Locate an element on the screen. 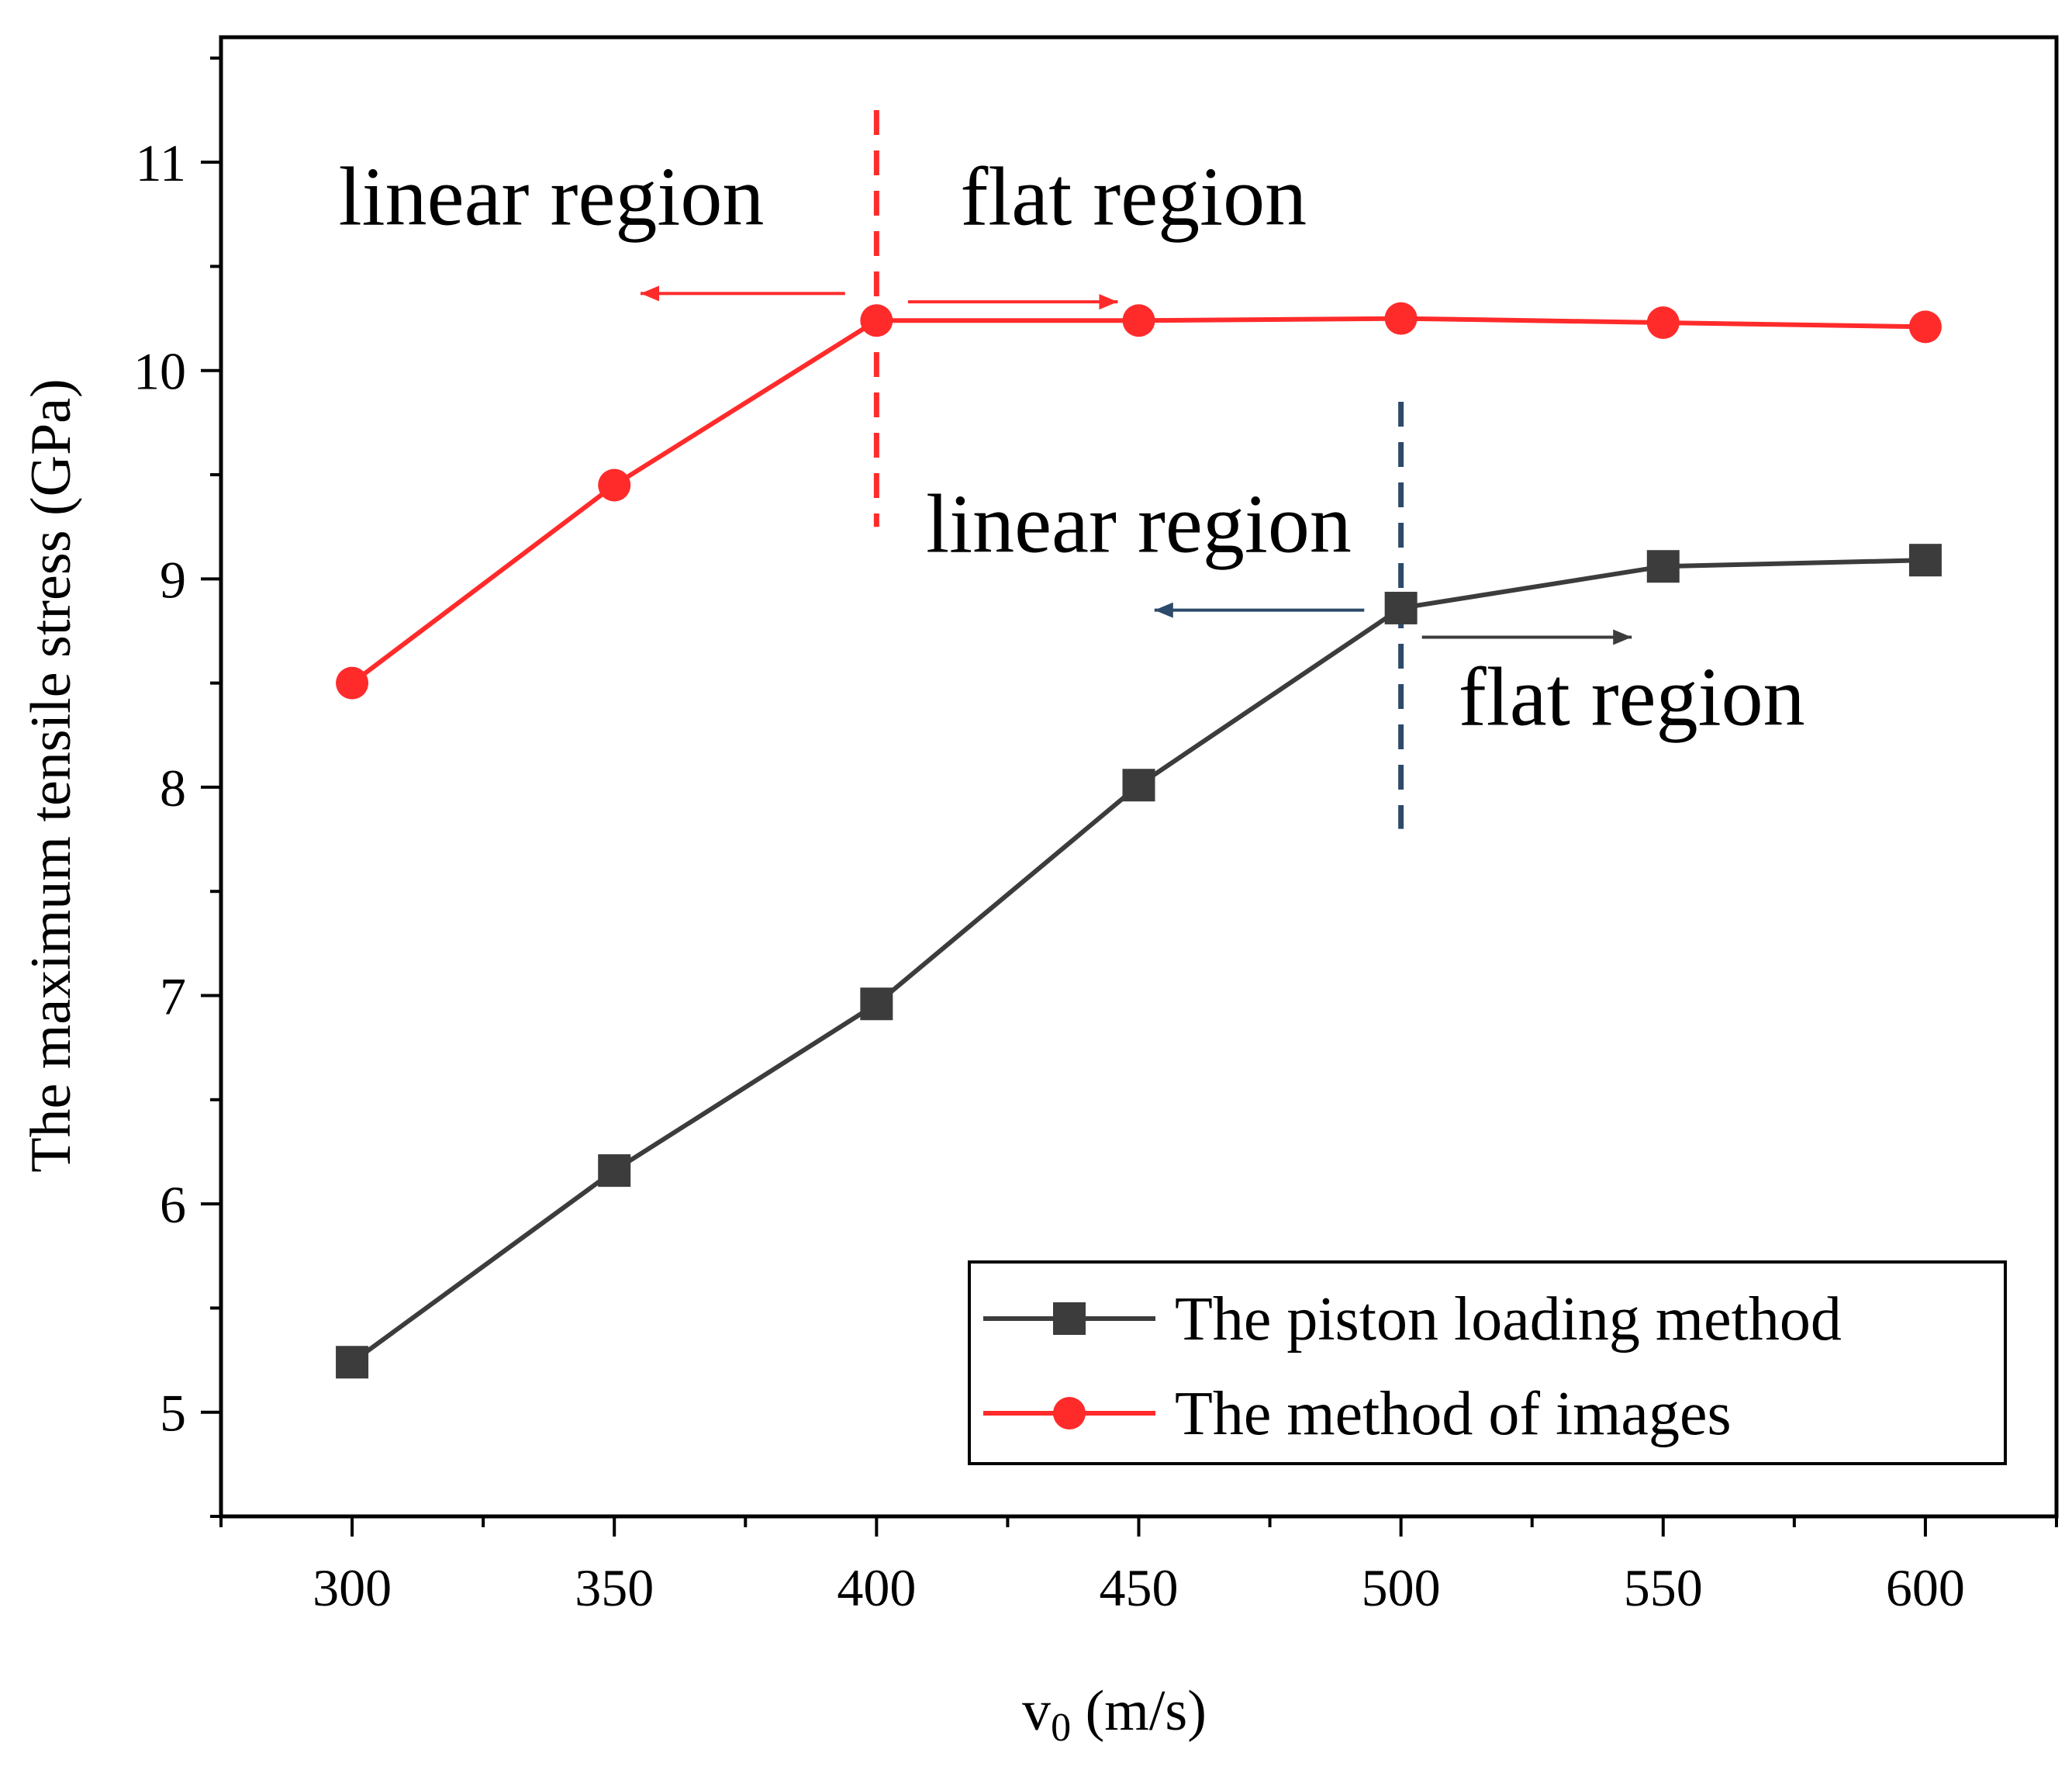  x-tick-label-600: 600 is located at coordinates (1925, 1587).